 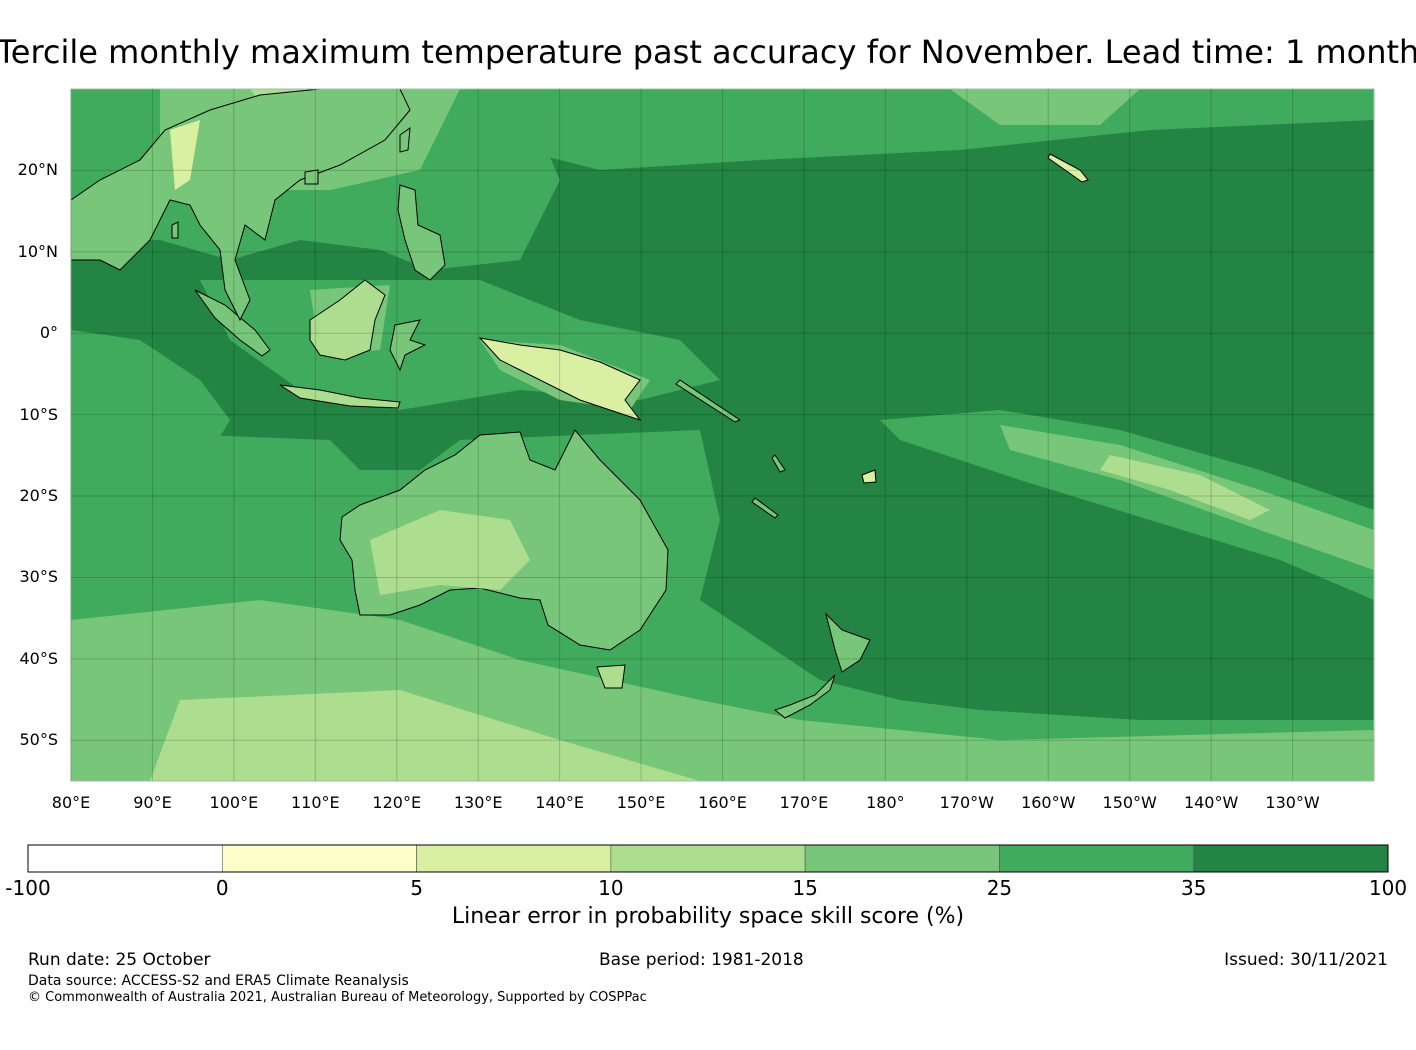 What do you see at coordinates (765, 508) in the screenshot?
I see `new-caledonia-island` at bounding box center [765, 508].